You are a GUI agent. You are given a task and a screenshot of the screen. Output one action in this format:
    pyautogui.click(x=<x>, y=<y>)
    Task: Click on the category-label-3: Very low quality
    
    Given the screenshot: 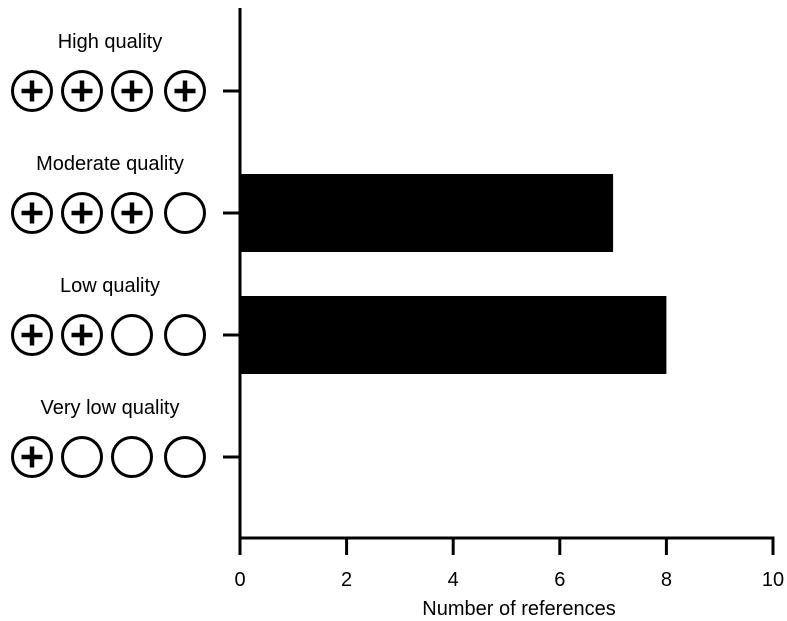 What is the action you would take?
    pyautogui.click(x=110, y=408)
    